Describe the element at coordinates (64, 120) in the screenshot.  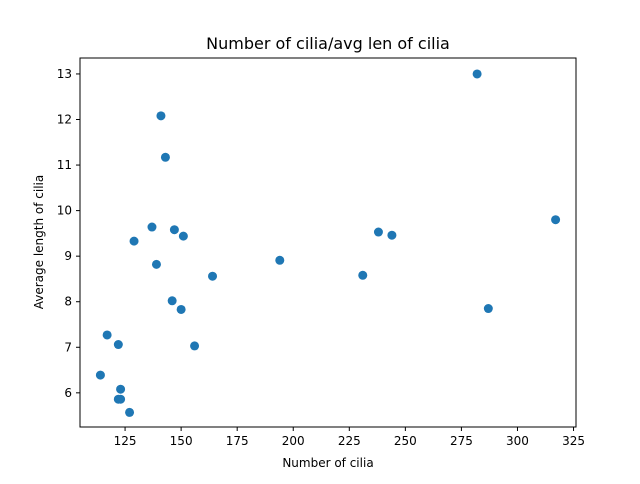
I see `y-tick-label-6: 12` at that location.